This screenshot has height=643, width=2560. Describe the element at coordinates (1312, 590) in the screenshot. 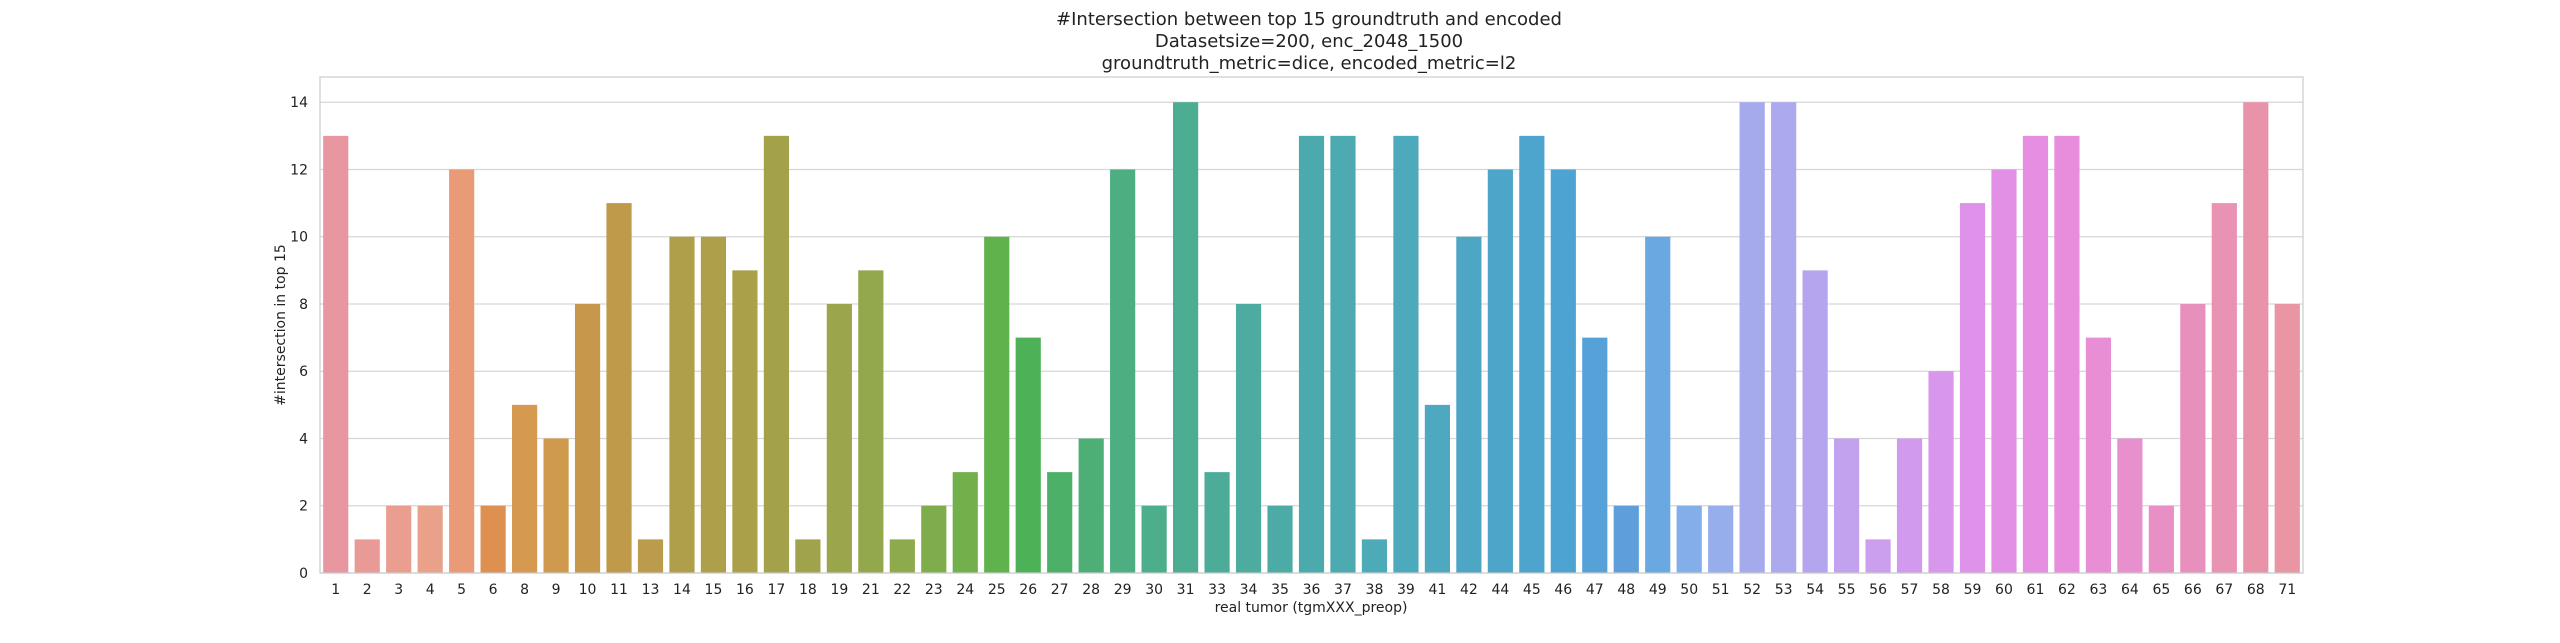

I see `x-tick-label: 36` at that location.